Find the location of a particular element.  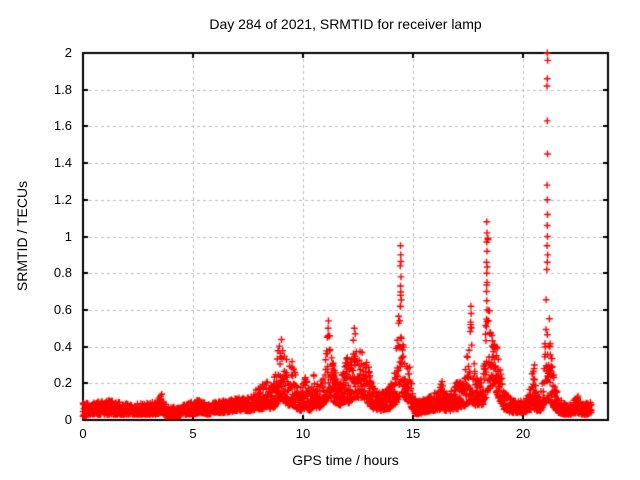

y-tick-label: 0.2 is located at coordinates (62, 383).